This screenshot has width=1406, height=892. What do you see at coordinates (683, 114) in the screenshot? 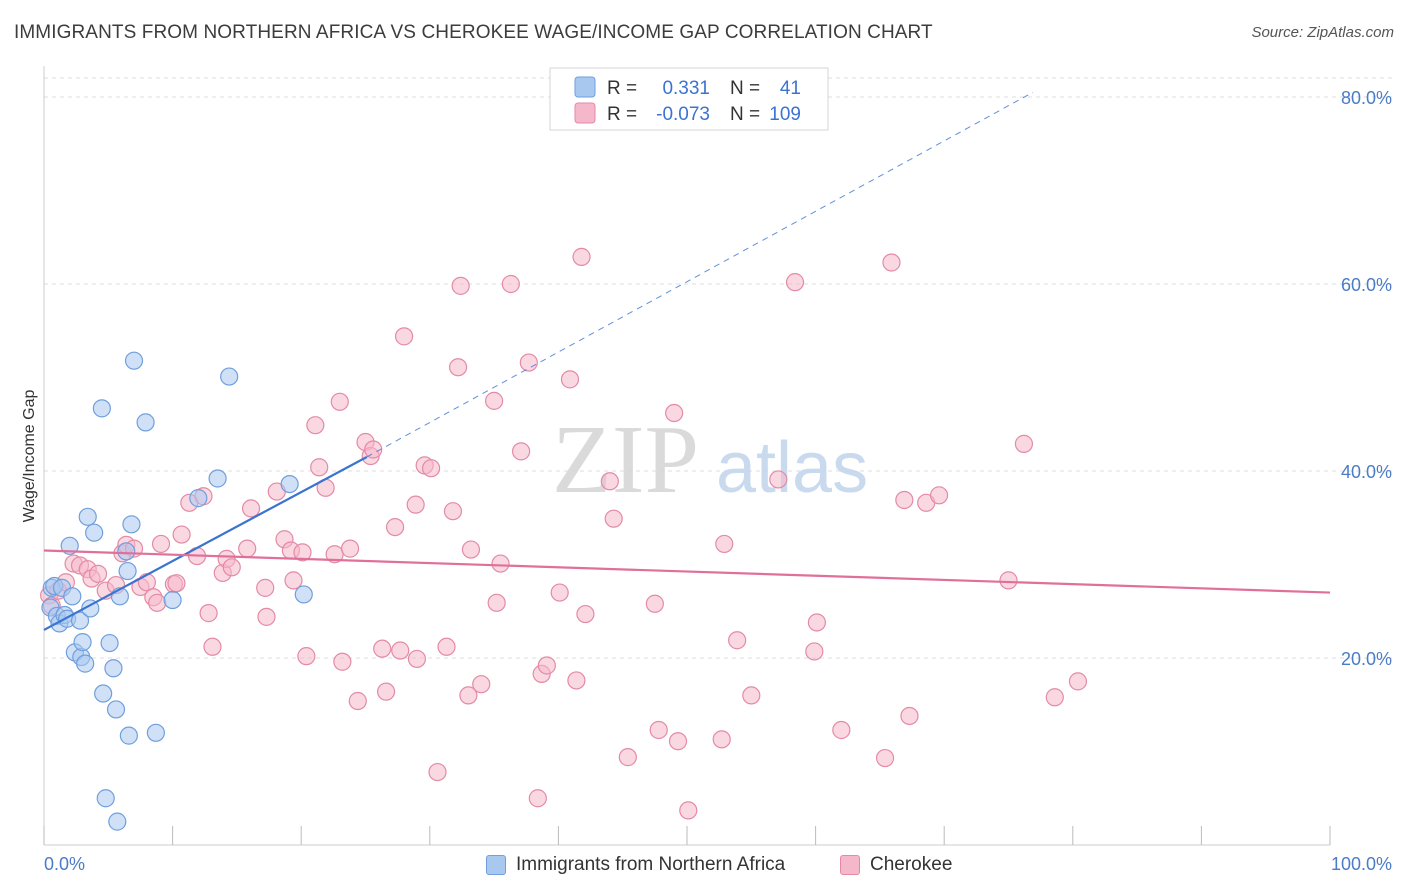
I see `legend-r-value-2: -0.073` at bounding box center [683, 114].